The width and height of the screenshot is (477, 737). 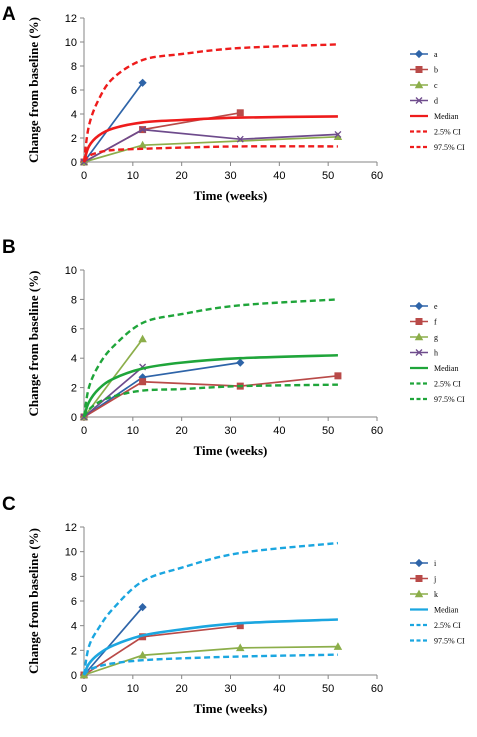 I want to click on series-f, so click(x=211, y=396).